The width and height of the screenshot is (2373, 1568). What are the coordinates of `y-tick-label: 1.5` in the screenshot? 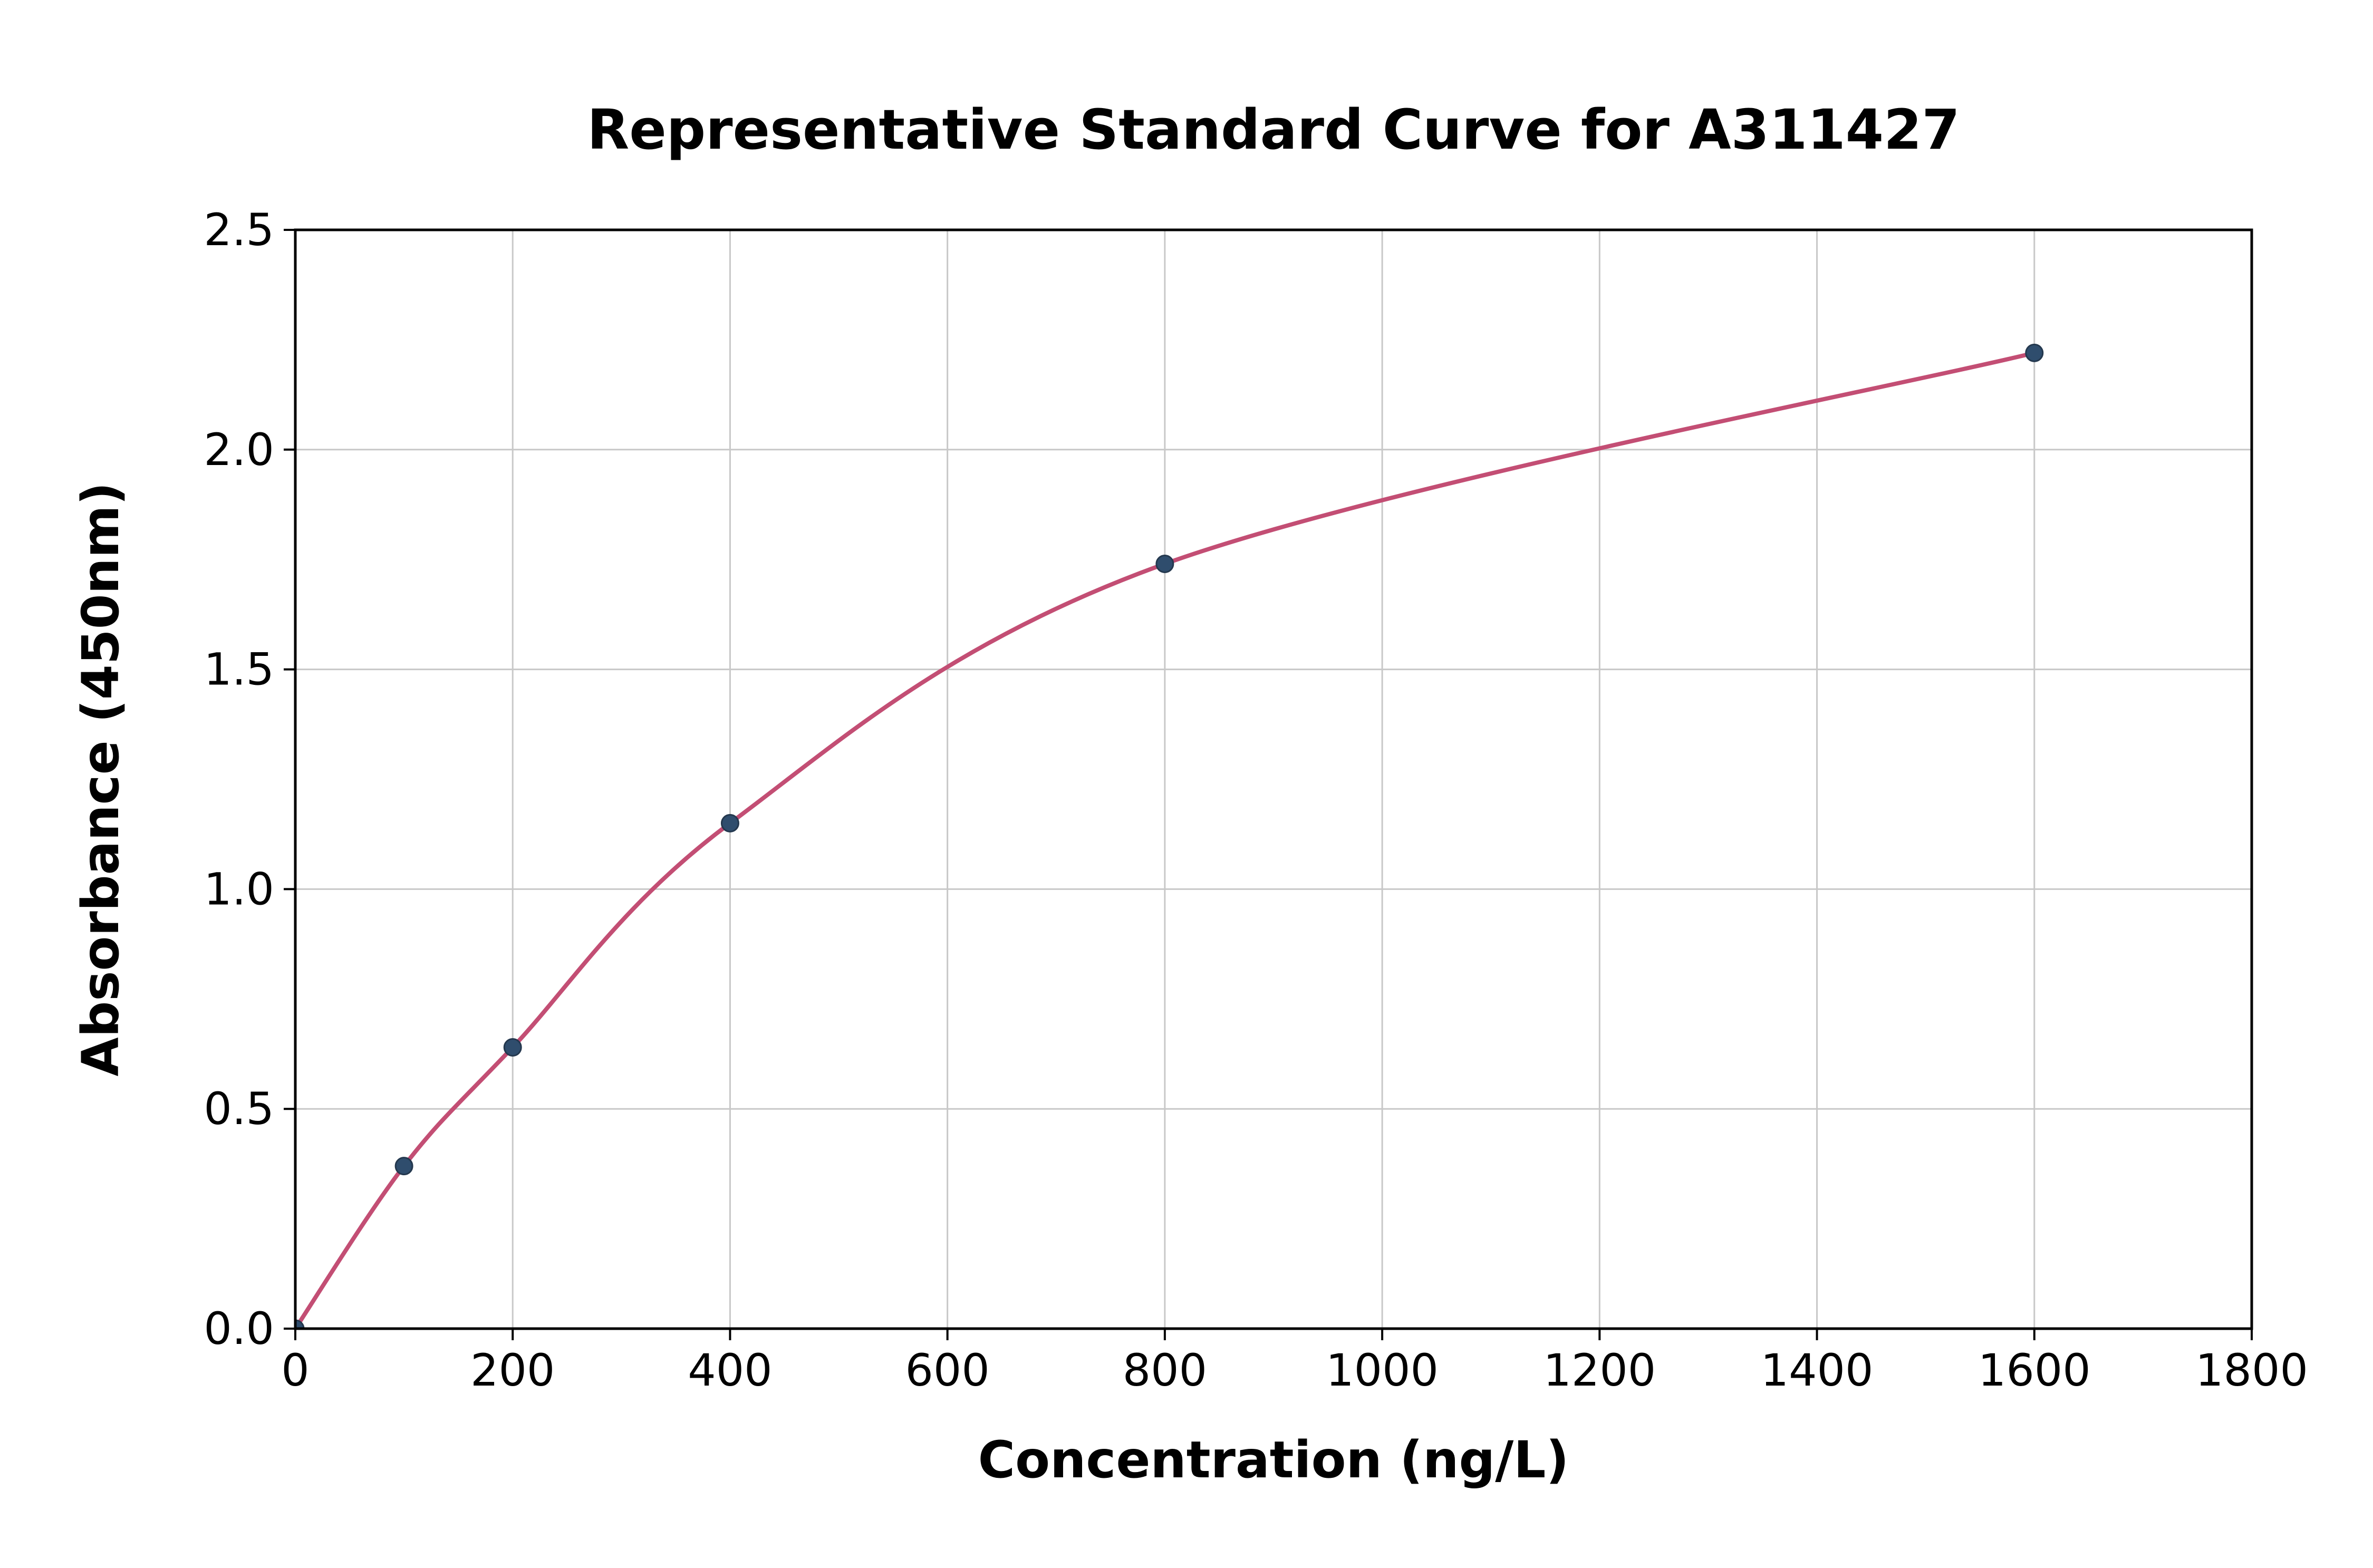 It's located at (239, 669).